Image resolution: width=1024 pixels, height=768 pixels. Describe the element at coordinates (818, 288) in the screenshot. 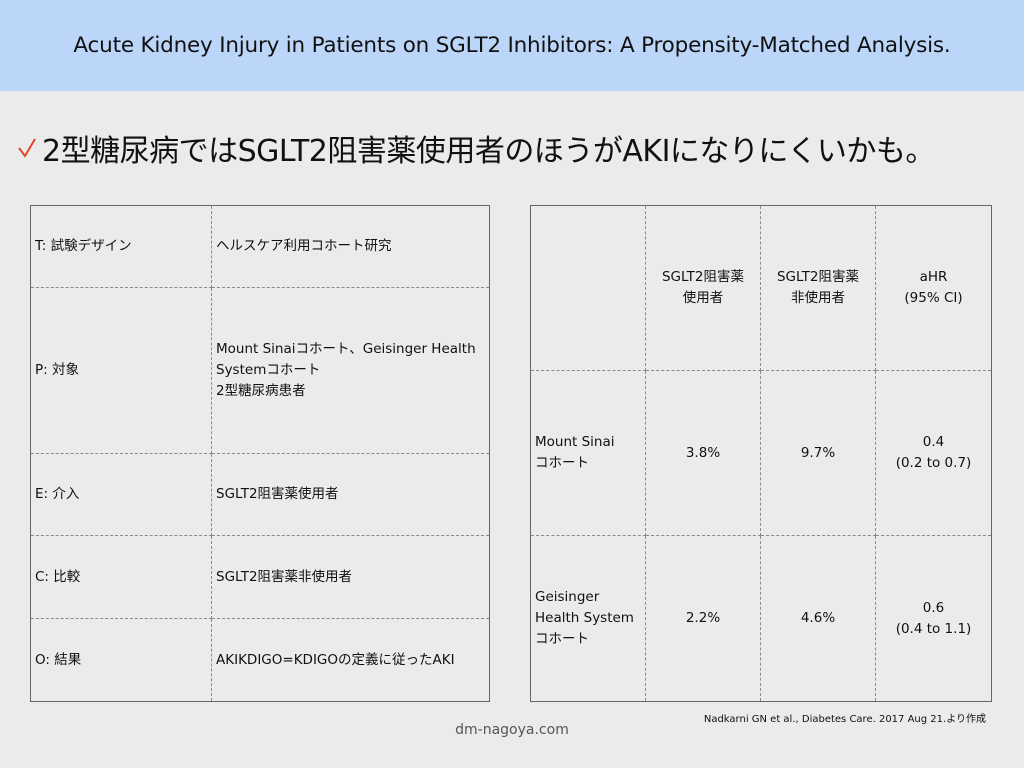

I see `header-nonusers: SGLT2阻害薬 非使用者` at that location.